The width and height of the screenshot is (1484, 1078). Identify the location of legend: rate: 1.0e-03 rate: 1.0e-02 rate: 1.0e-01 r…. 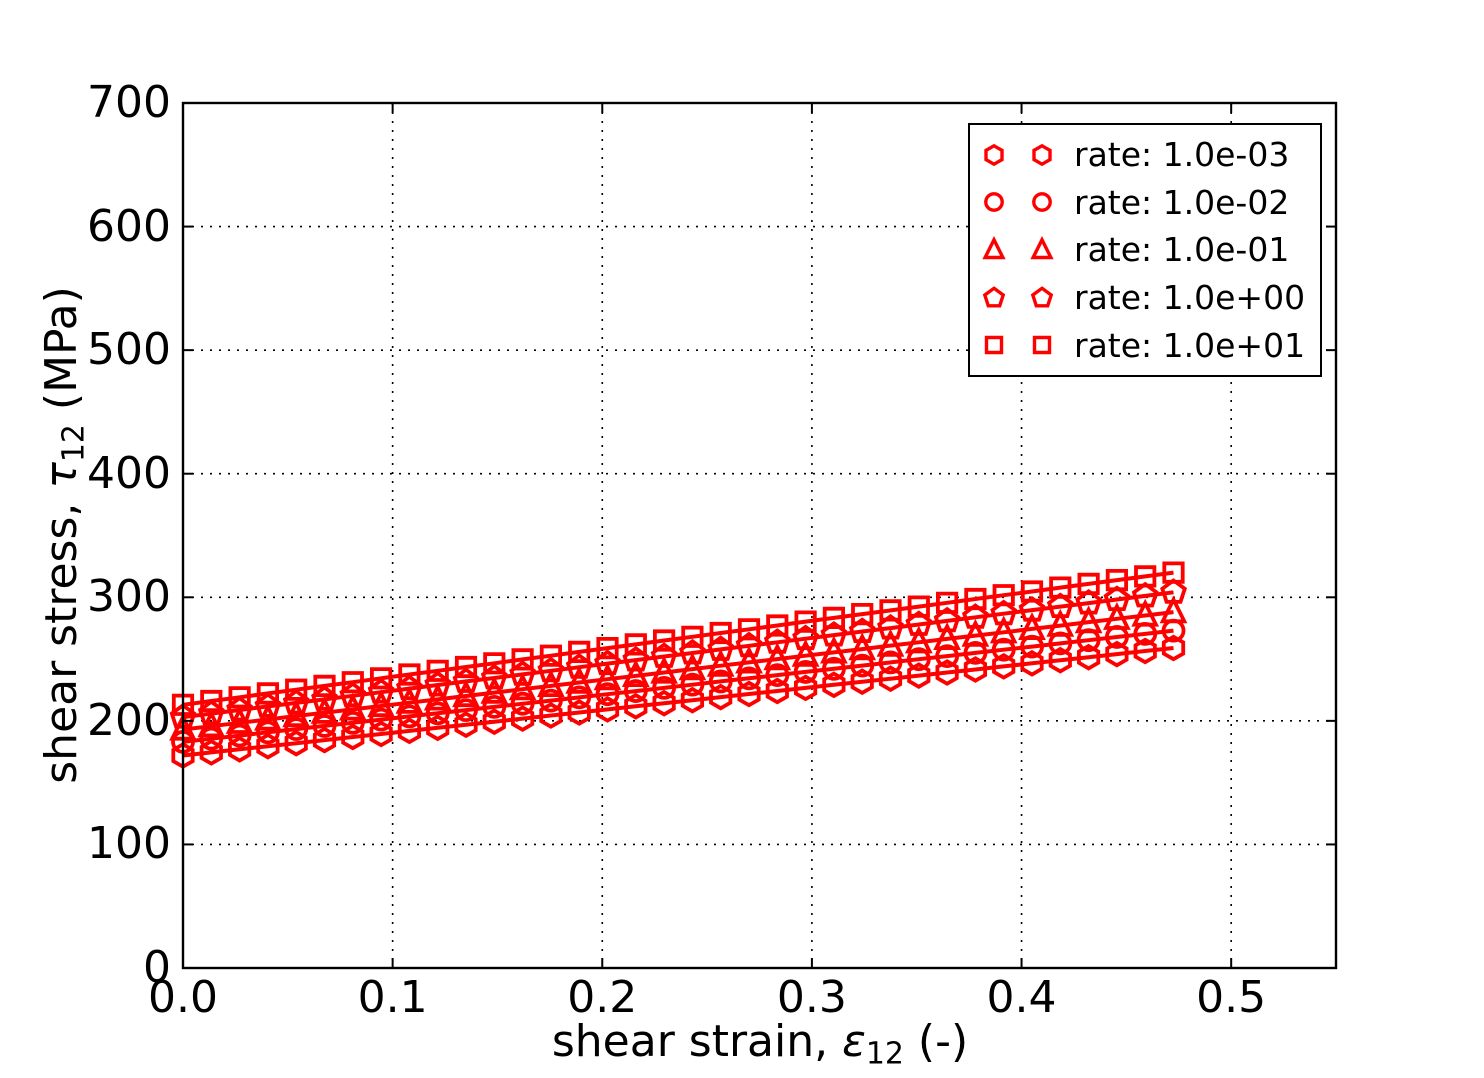
(1145, 250).